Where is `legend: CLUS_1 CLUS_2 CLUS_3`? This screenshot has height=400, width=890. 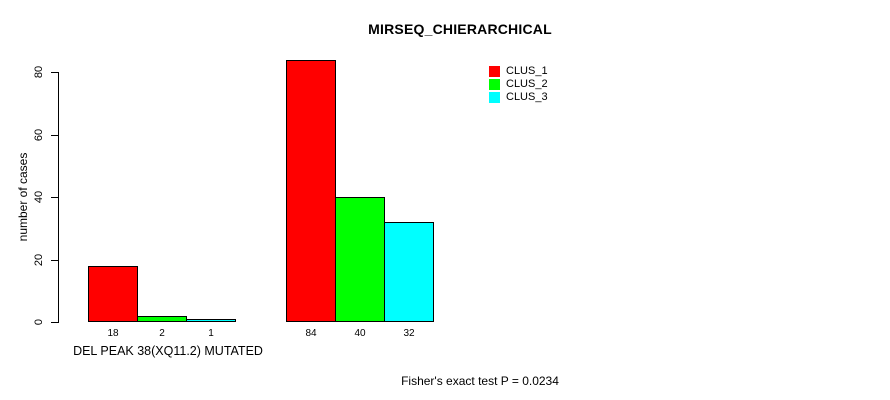
legend: CLUS_1 CLUS_2 CLUS_3 is located at coordinates (518, 85).